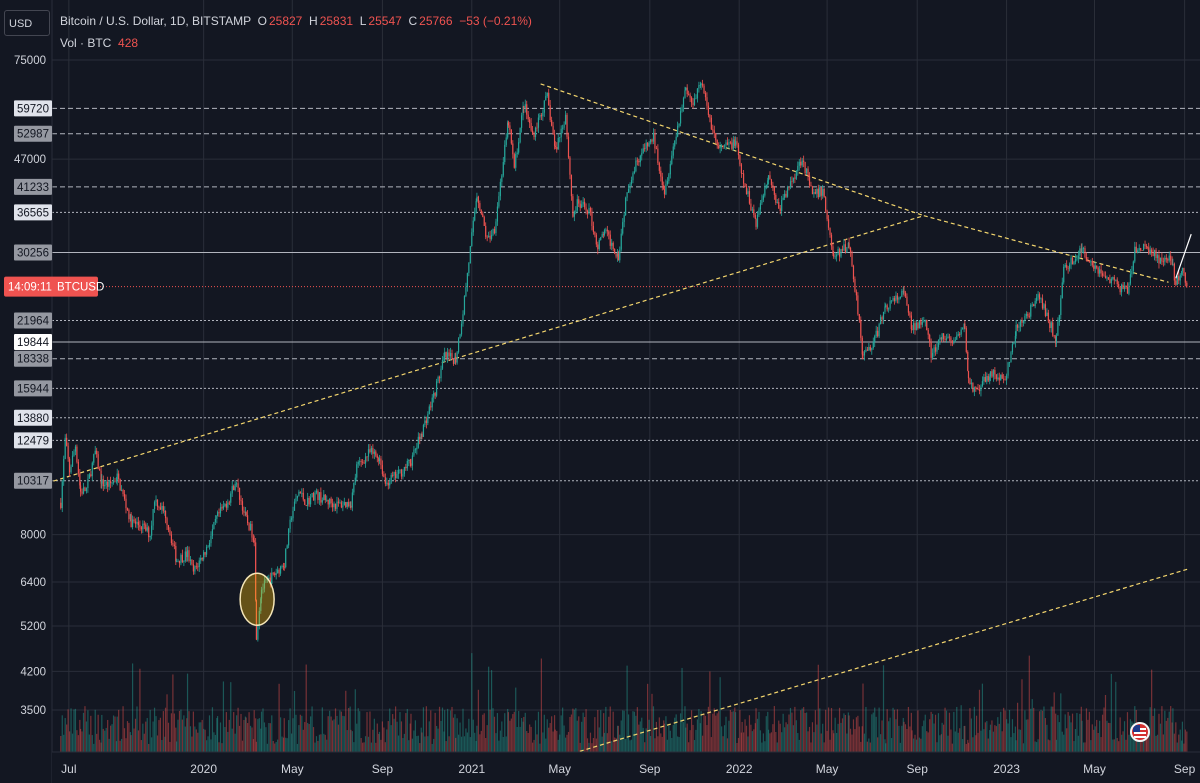 The image size is (1200, 783). Describe the element at coordinates (1140, 732) in the screenshot. I see `us-flag-icon` at that location.